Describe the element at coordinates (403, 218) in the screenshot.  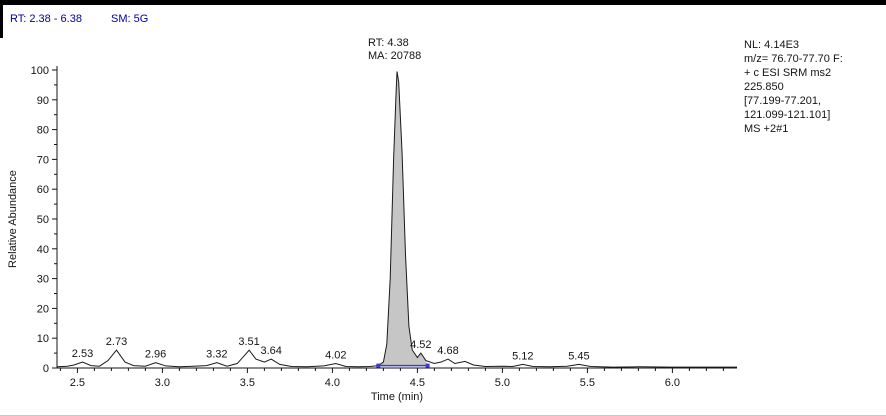
I see `main-peak-fill` at that location.